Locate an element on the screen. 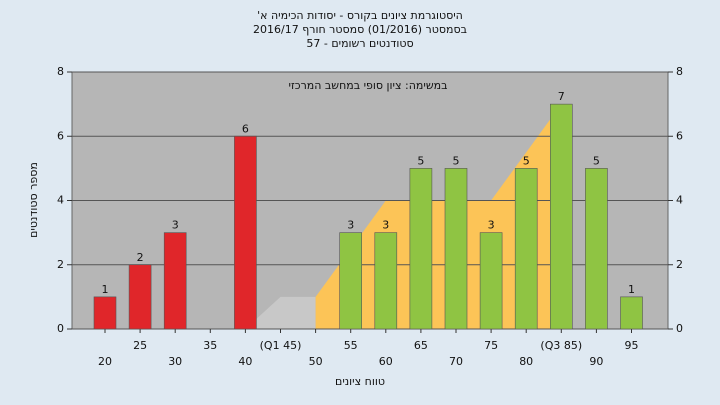  y2-tick-label: 4 is located at coordinates (679, 200).